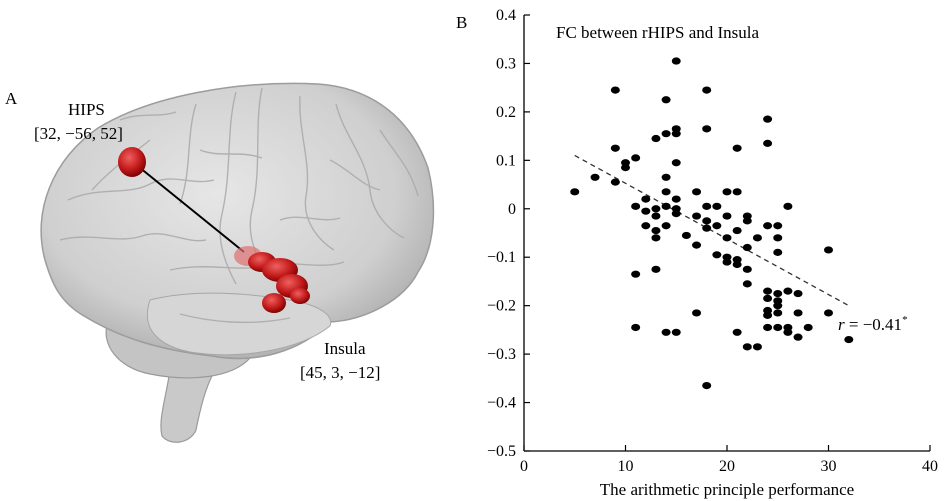 The image size is (950, 501). I want to click on insula-roi, so click(272, 279).